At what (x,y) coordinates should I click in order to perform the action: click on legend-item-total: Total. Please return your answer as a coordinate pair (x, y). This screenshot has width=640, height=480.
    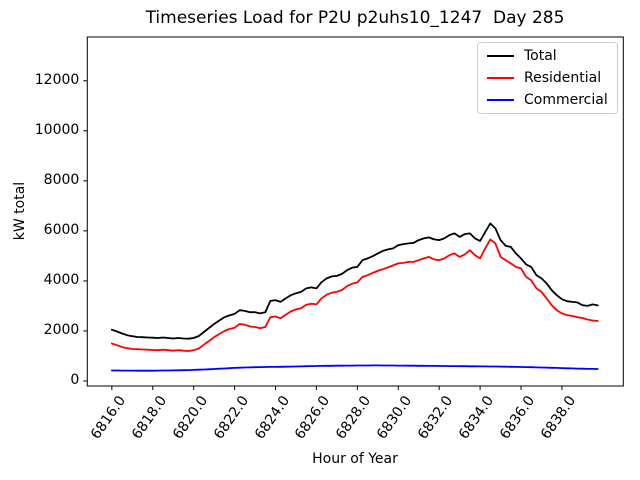
    Looking at the image, I should click on (547, 56).